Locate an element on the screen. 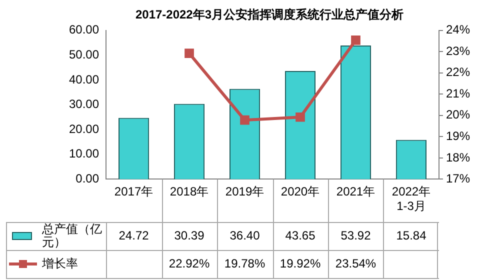  legend-label: 总产值（亿元） is located at coordinates (71, 235).